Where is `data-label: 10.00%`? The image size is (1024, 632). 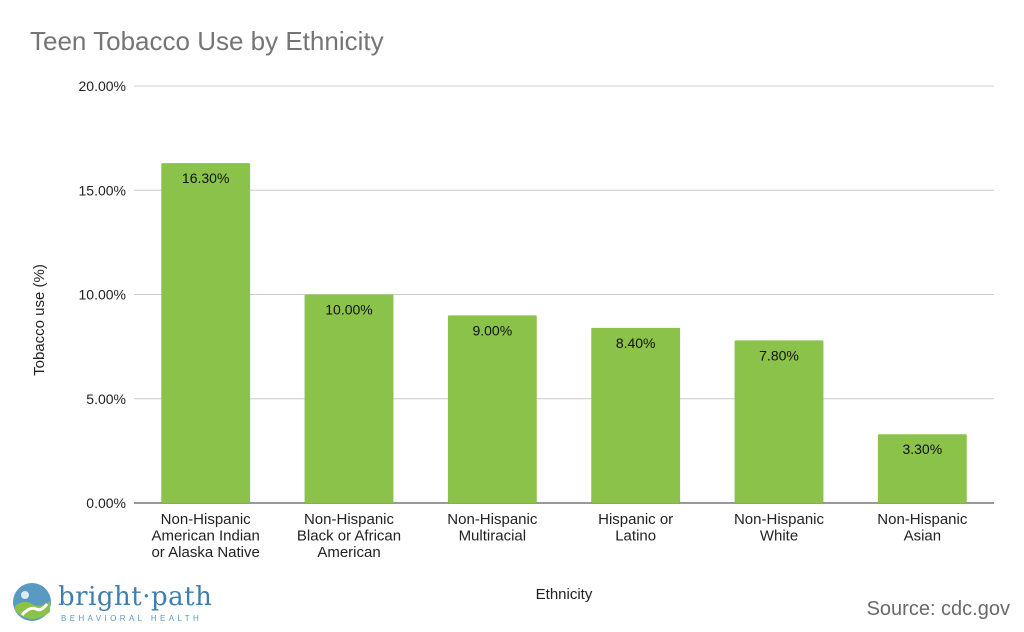 data-label: 10.00% is located at coordinates (348, 310).